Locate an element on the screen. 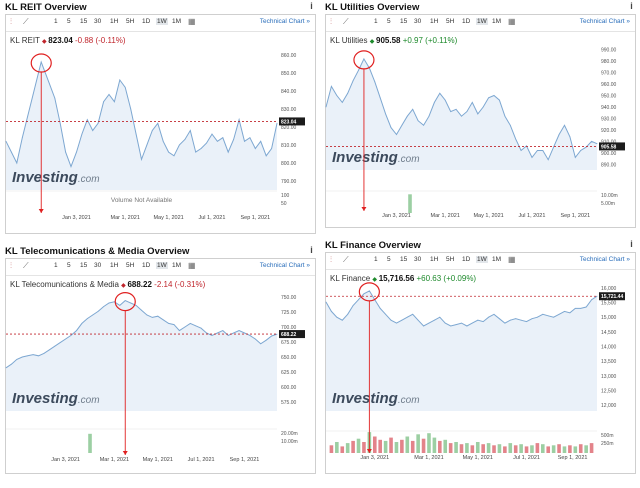  y-tick-label: 15,500 is located at coordinates (609, 304).